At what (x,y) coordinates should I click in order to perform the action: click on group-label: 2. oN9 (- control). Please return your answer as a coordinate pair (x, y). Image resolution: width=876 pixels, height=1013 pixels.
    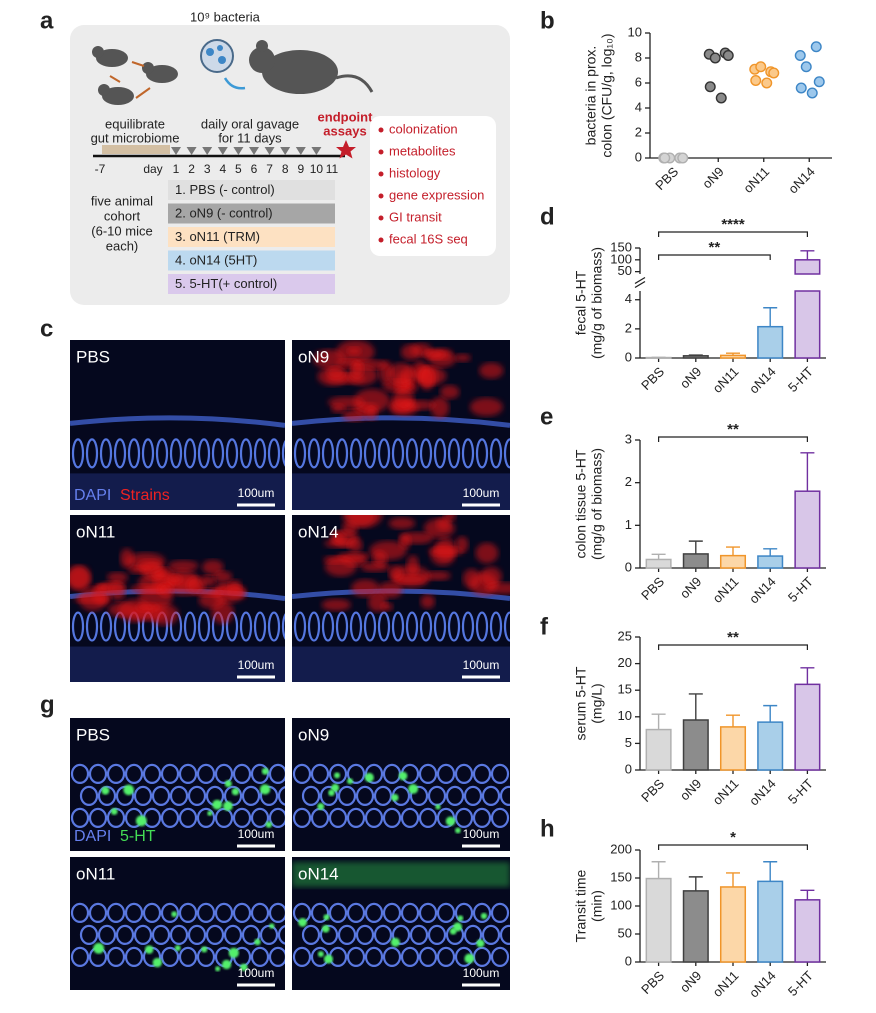
    Looking at the image, I should click on (224, 212).